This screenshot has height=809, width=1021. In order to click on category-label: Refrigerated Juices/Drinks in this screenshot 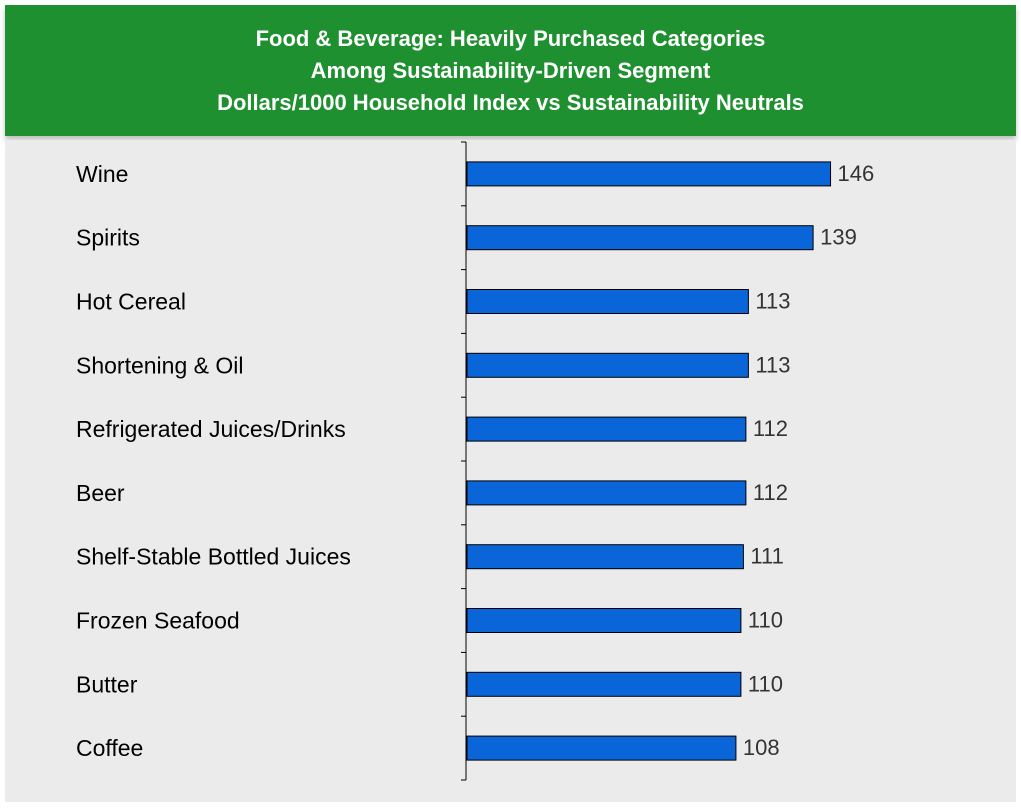, I will do `click(211, 429)`.